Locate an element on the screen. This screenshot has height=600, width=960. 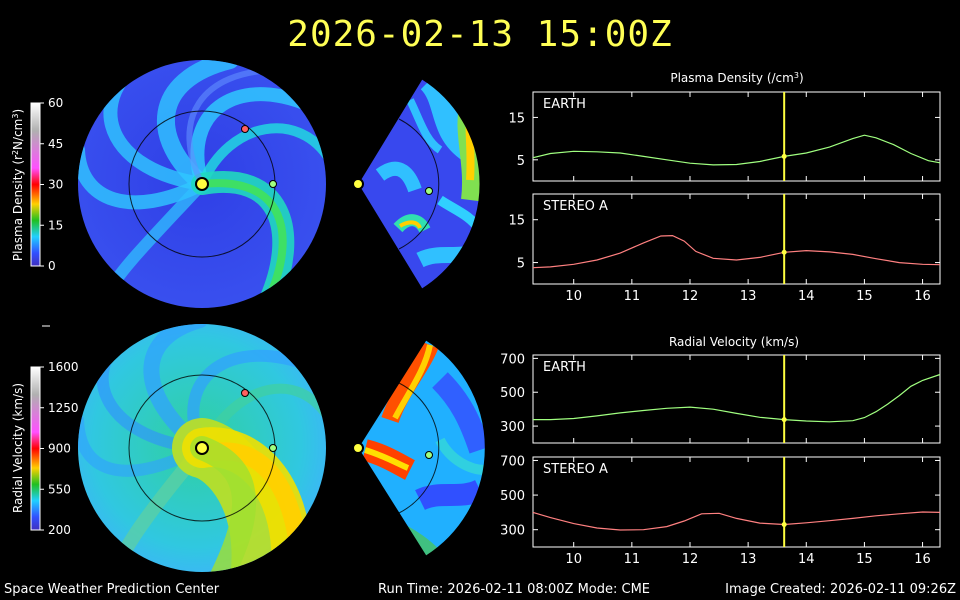
density-chart-title: Plasma Density (/cm3) is located at coordinates (736, 78).